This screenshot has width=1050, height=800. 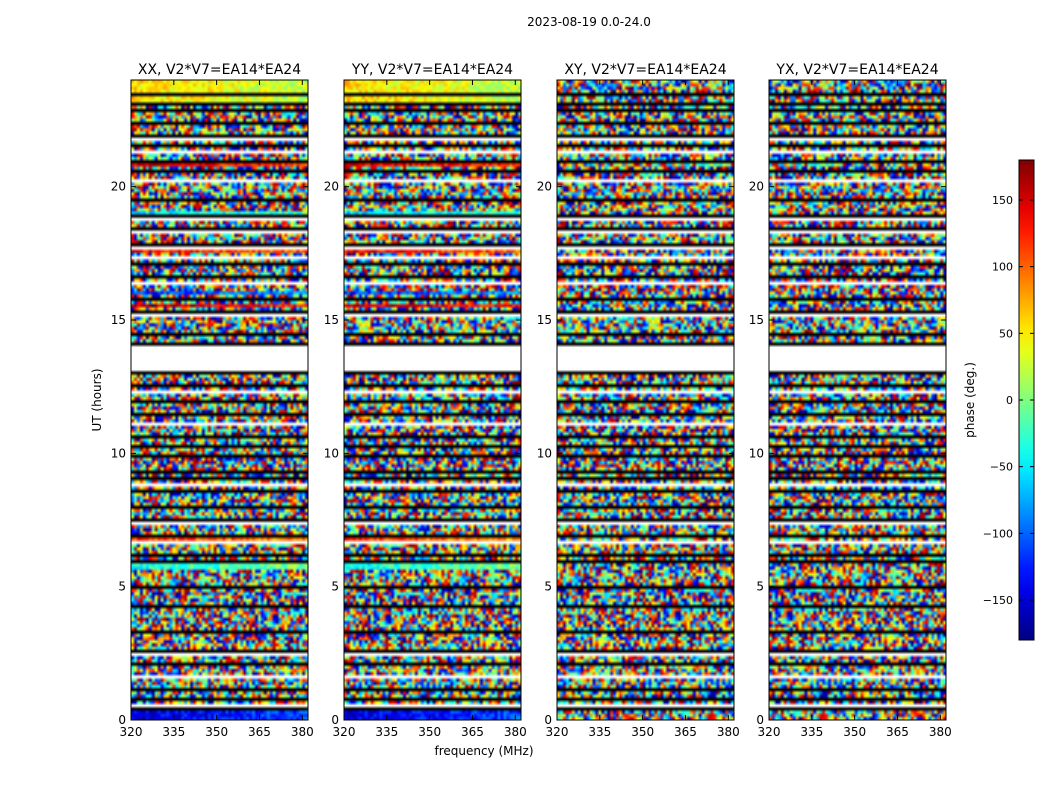 What do you see at coordinates (645, 70) in the screenshot?
I see `panel-title: XY, V2*V7=EA14*EA24` at bounding box center [645, 70].